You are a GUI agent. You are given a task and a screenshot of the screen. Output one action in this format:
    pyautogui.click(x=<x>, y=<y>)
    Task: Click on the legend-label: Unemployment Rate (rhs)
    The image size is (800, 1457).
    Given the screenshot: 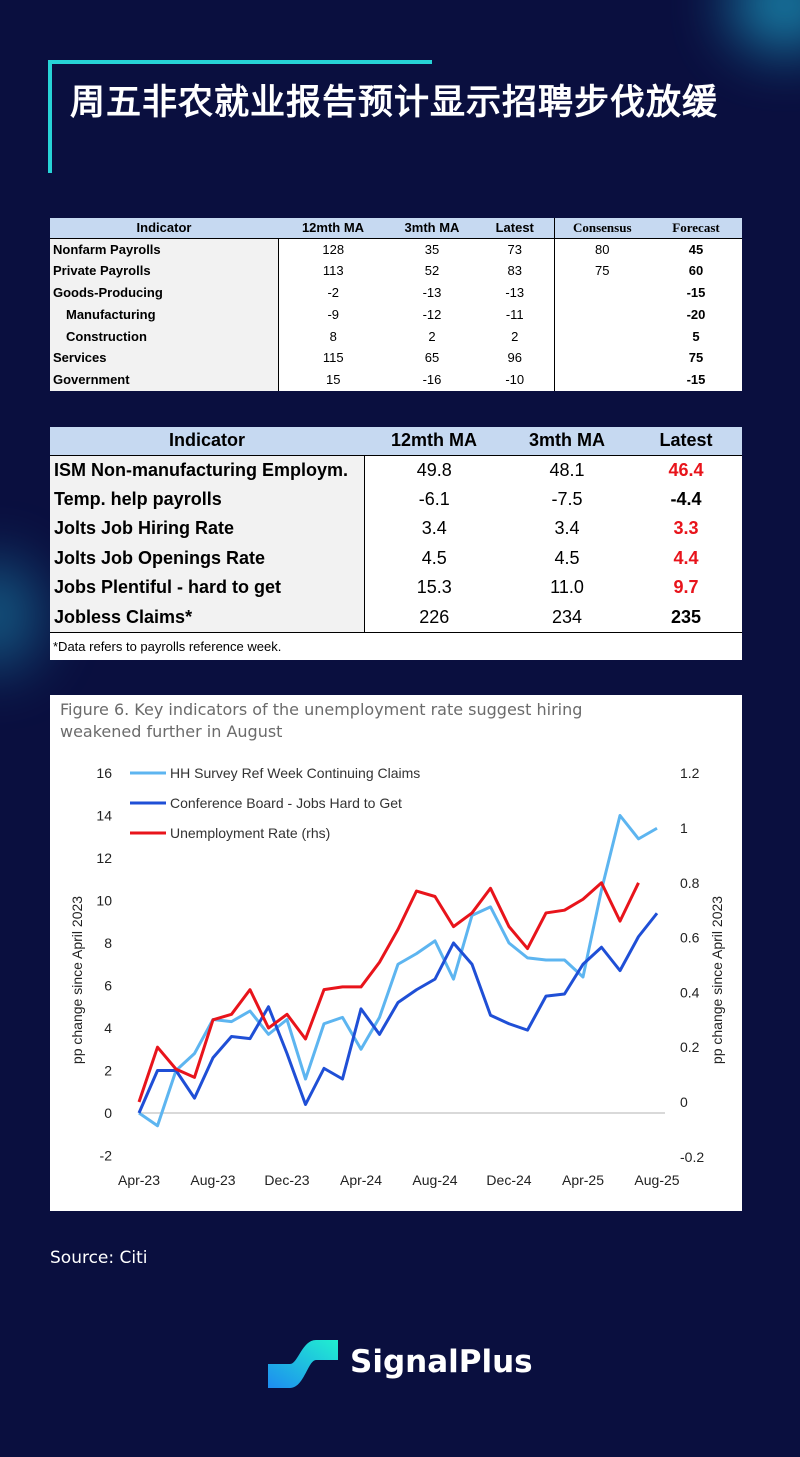 What is the action you would take?
    pyautogui.click(x=250, y=833)
    